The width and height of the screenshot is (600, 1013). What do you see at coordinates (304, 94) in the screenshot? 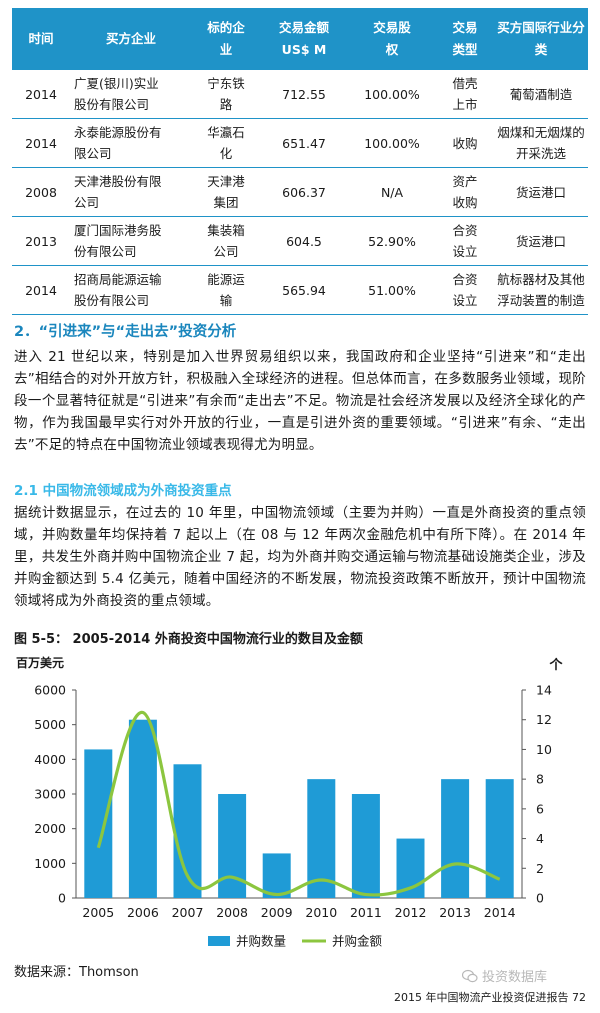
I see `cell-amount: 712.55` at bounding box center [304, 94].